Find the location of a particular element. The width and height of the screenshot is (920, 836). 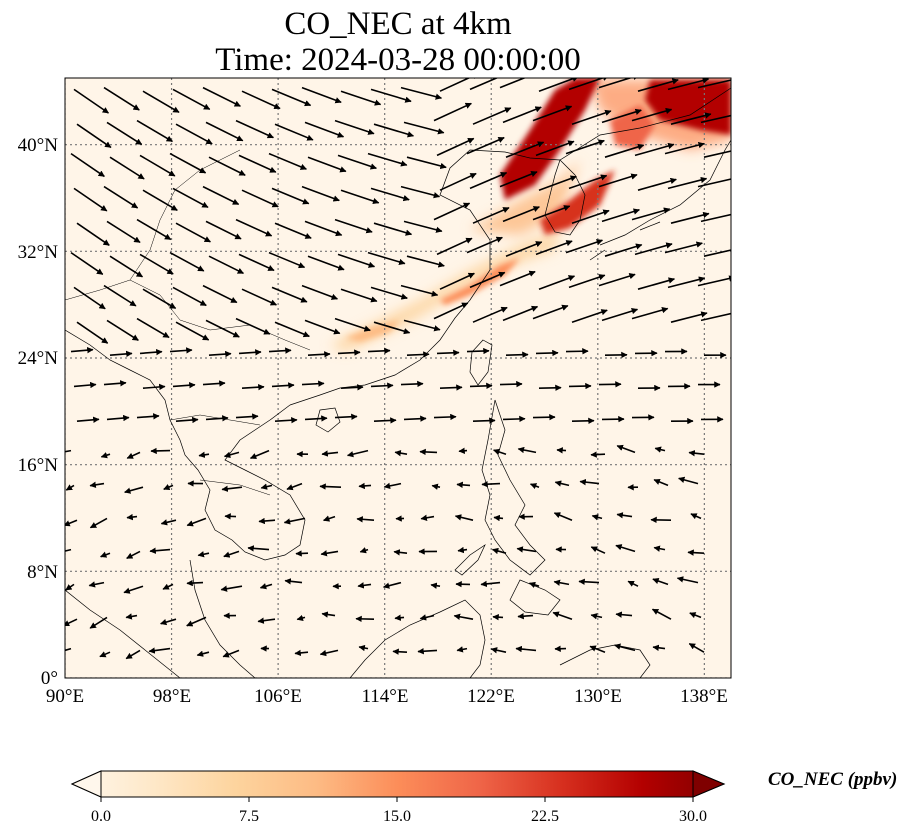

lat-tick-label: 24°N is located at coordinates (38, 358).